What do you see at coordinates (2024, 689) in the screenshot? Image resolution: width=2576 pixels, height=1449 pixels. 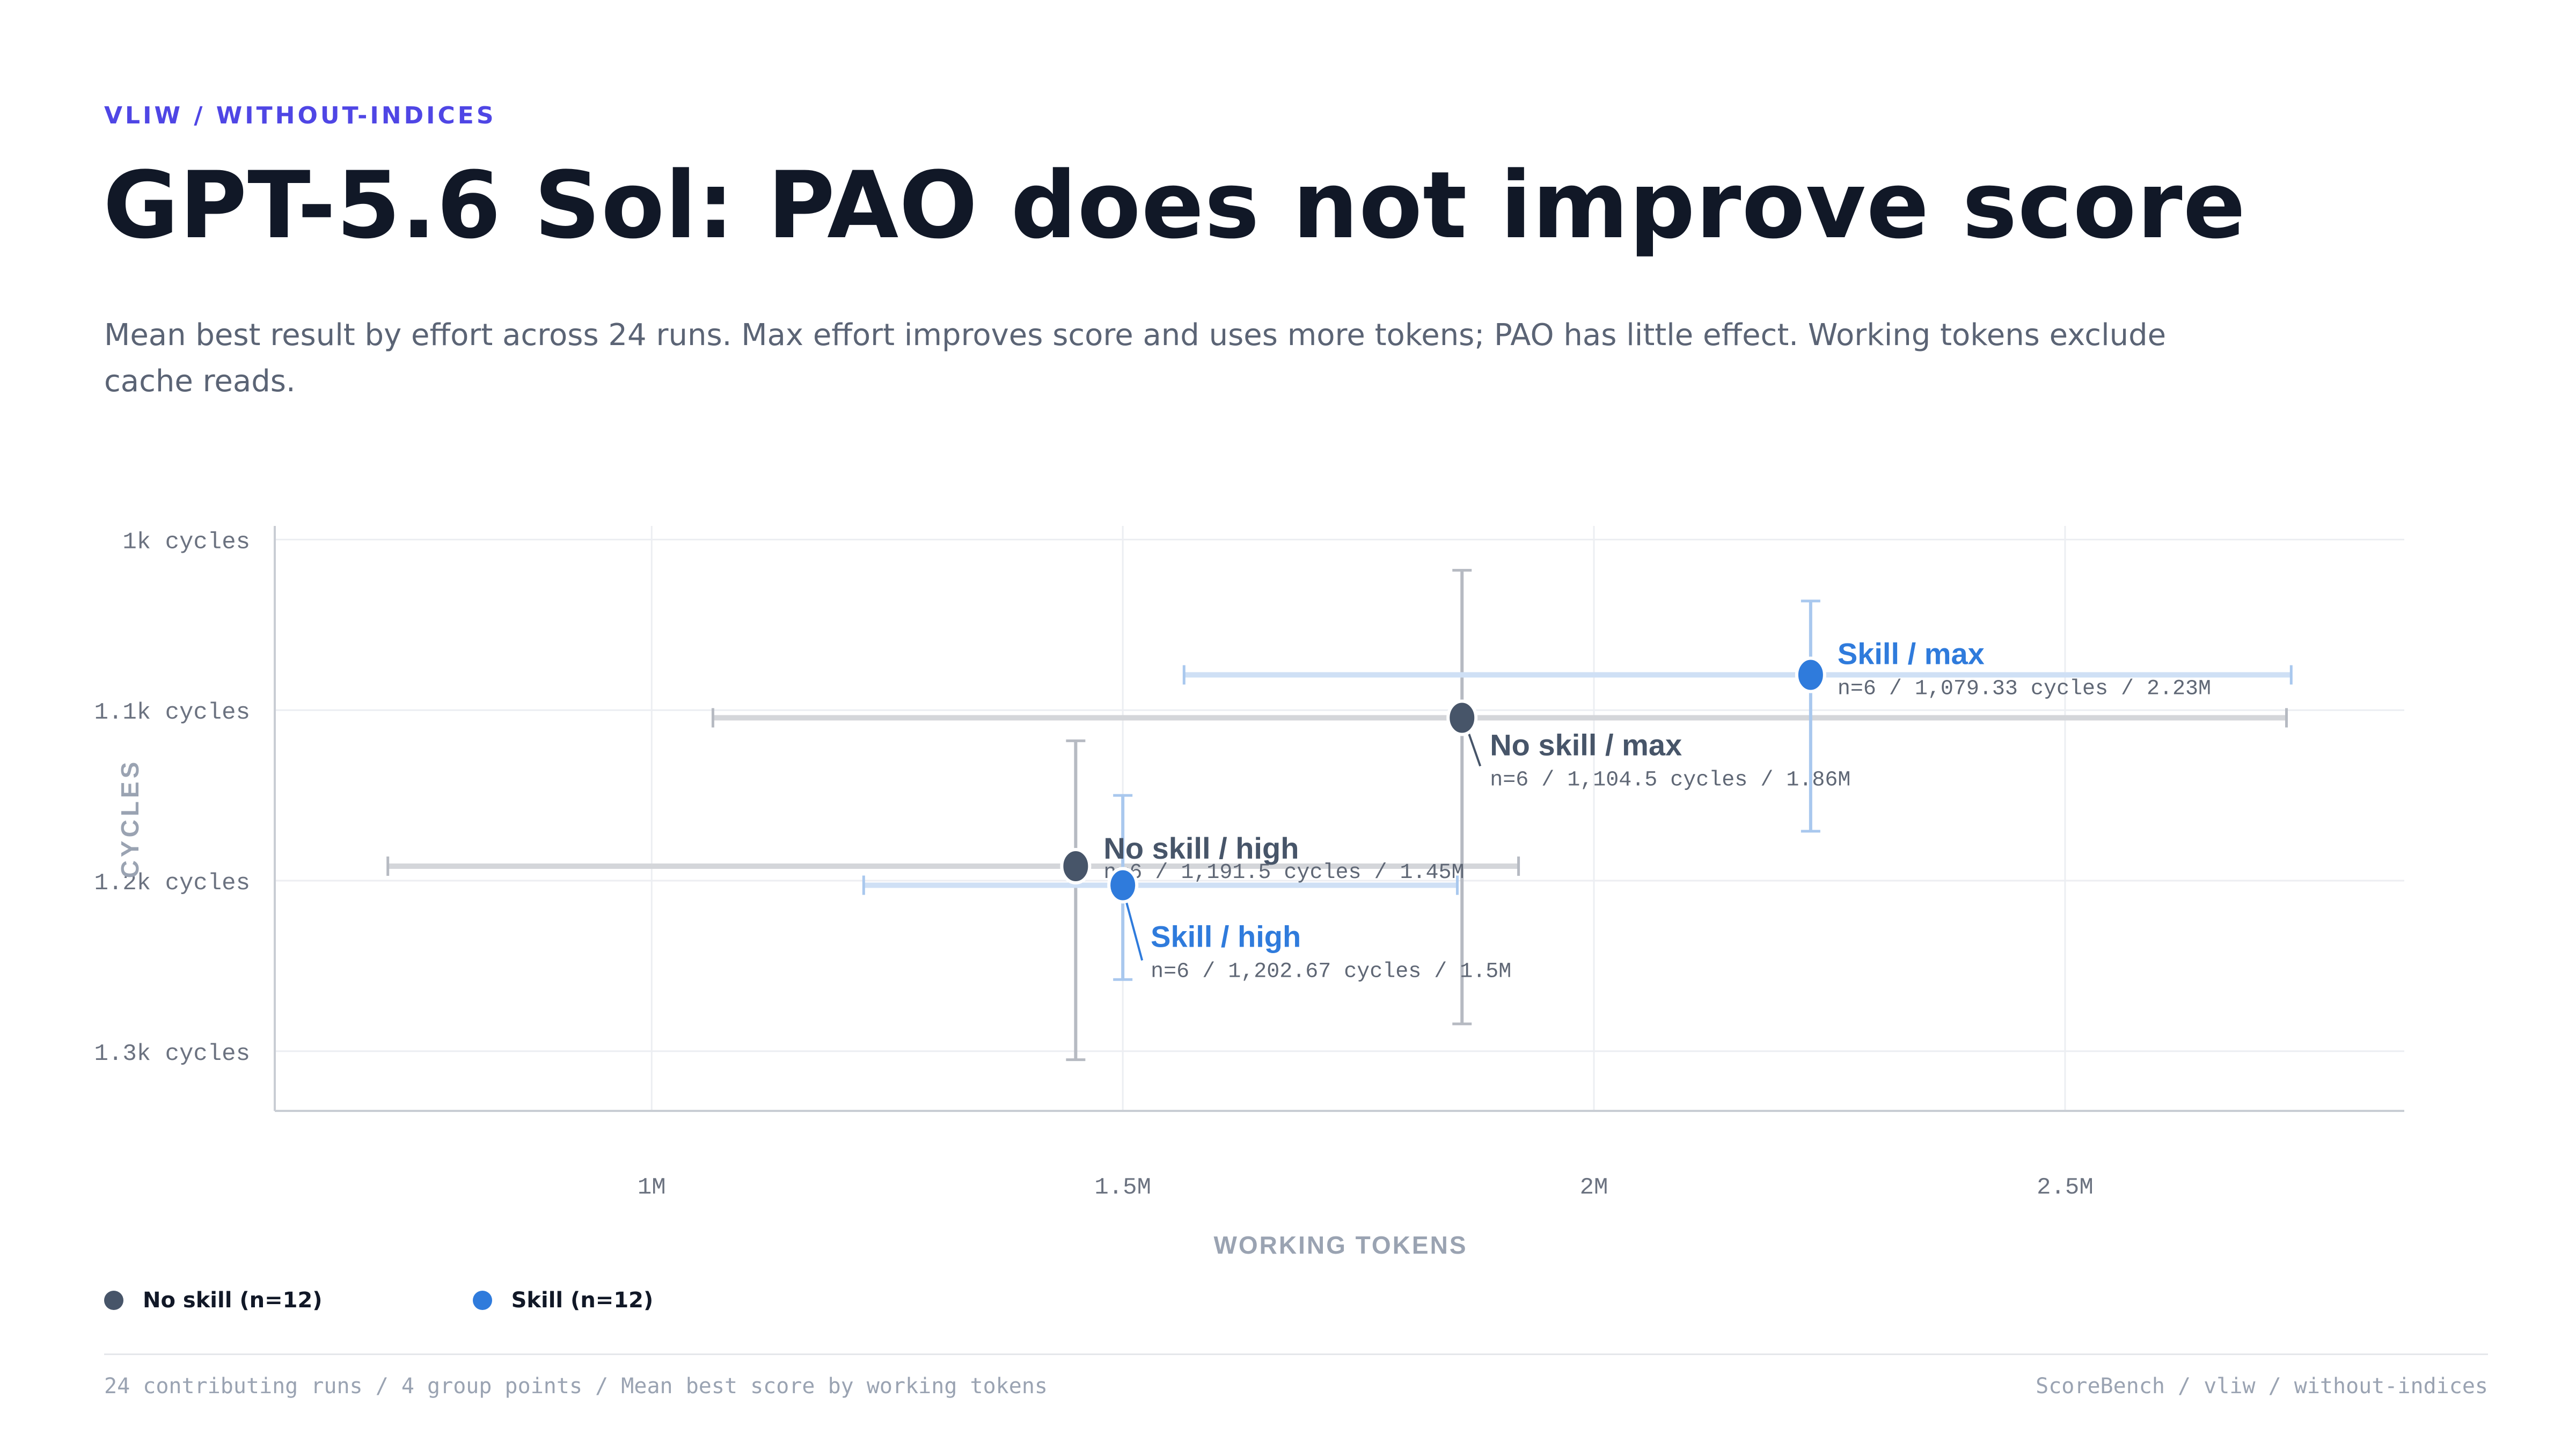 I see `point-detail: n=6 / 1,079.33 cycles / 2.23M` at bounding box center [2024, 689].